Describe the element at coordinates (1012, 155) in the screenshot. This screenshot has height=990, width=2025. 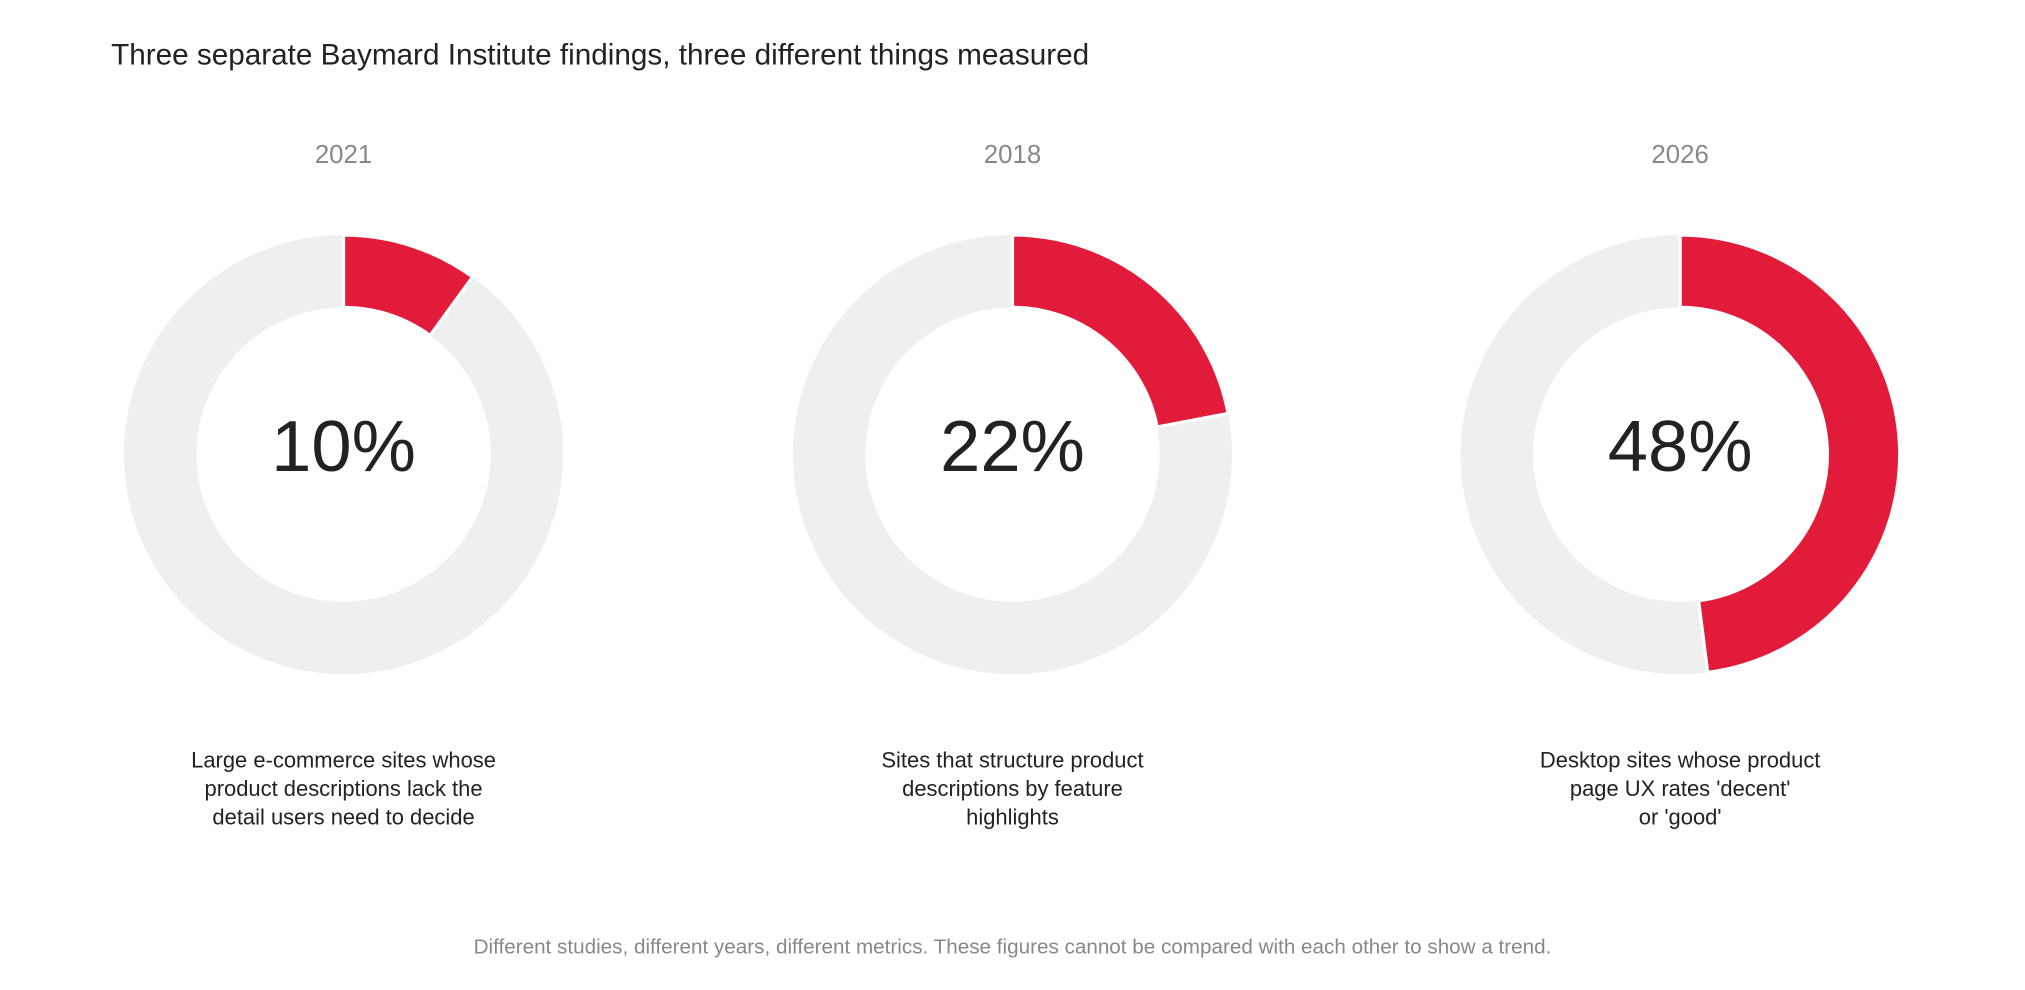
I see `chart-year: 2018` at that location.